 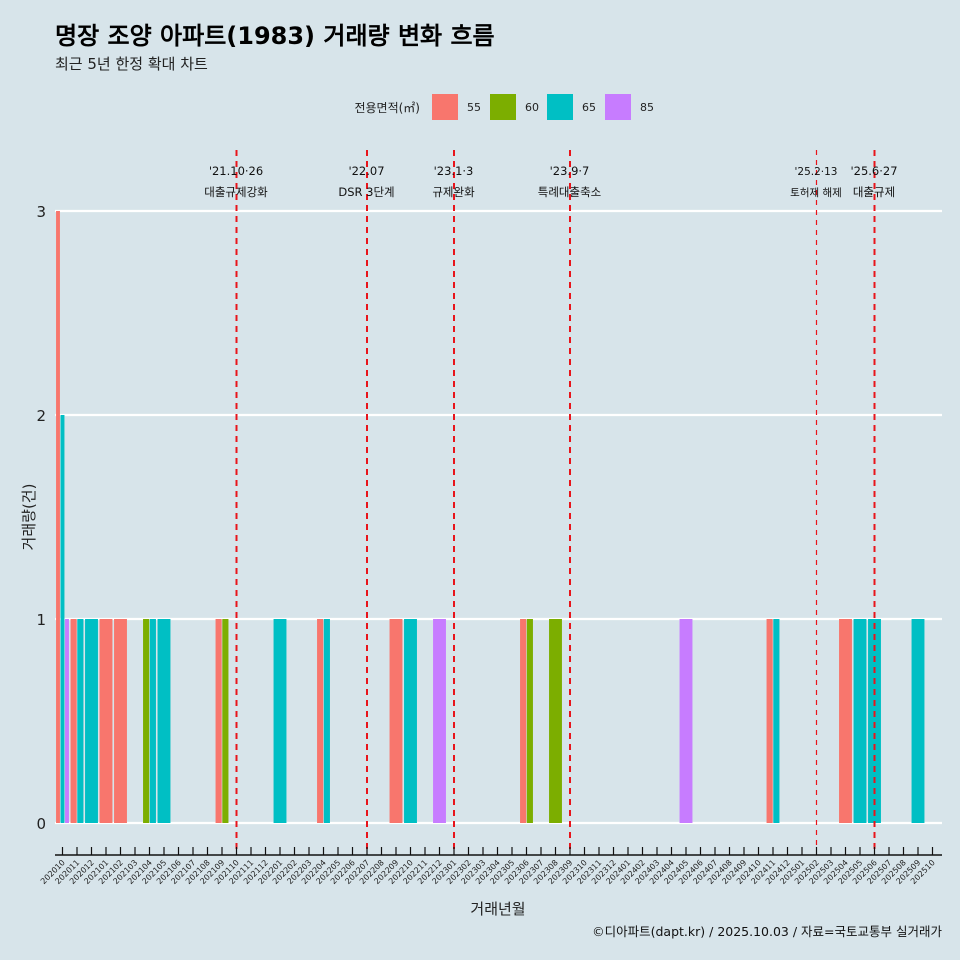 I want to click on y-tick-label: 2, so click(x=41, y=416).